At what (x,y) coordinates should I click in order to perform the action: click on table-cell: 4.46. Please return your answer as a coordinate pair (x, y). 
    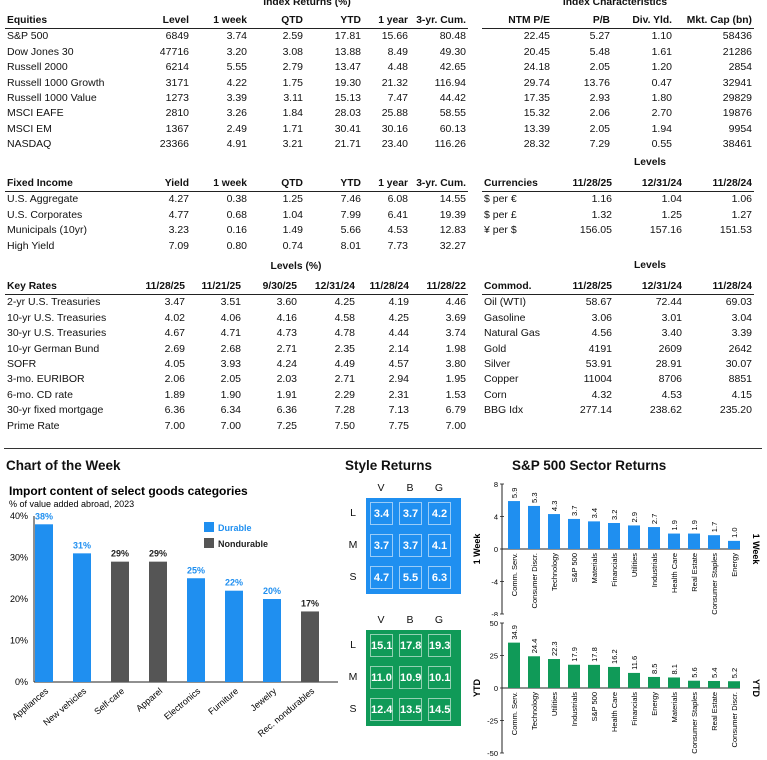
    Looking at the image, I should click on (455, 302).